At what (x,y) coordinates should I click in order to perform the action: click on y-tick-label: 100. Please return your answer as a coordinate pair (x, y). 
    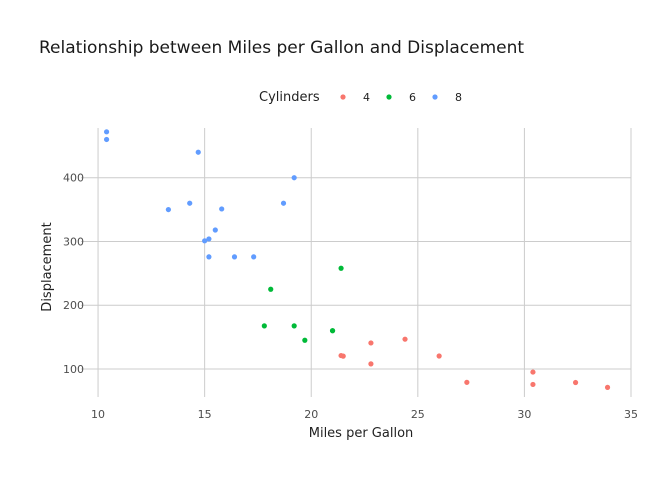
    Looking at the image, I should click on (73, 369).